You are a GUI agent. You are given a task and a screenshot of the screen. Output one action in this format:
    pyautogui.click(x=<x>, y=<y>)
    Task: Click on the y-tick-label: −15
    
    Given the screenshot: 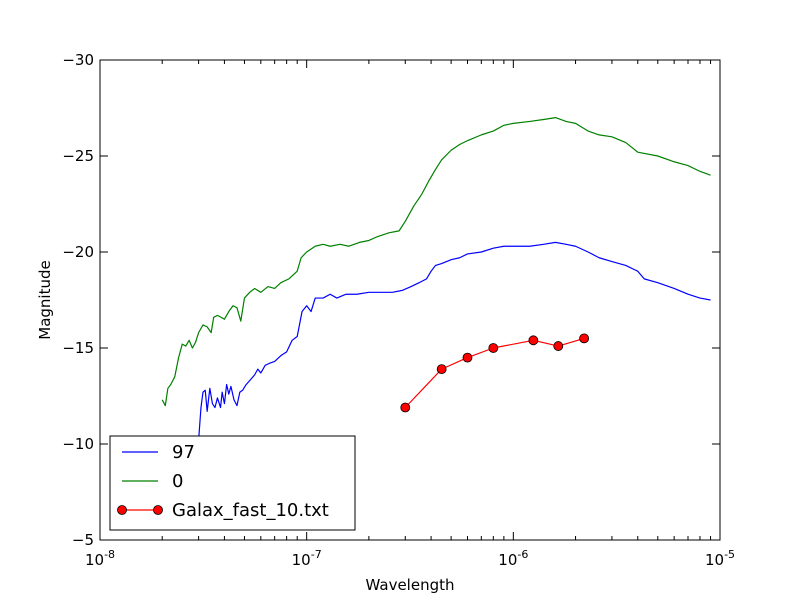 What is the action you would take?
    pyautogui.click(x=78, y=348)
    